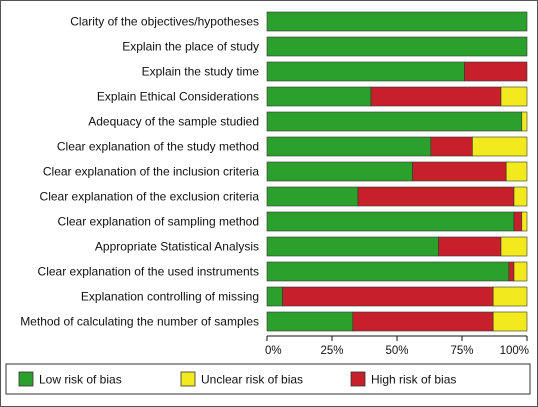 The width and height of the screenshot is (538, 407). What do you see at coordinates (178, 97) in the screenshot?
I see `category-label: Explain Ethical Considerations` at bounding box center [178, 97].